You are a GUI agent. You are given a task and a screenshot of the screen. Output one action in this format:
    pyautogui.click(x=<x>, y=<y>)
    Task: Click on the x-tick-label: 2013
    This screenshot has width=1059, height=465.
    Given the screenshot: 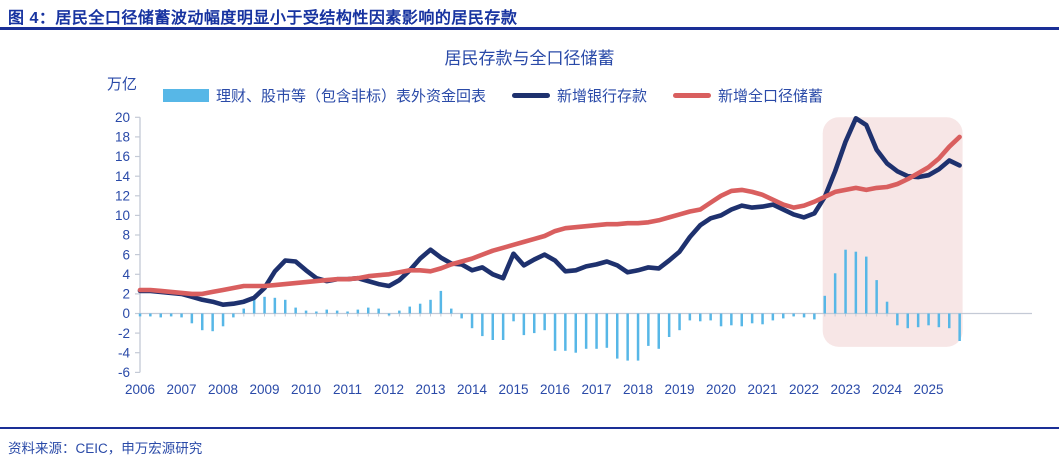 What is the action you would take?
    pyautogui.click(x=430, y=389)
    